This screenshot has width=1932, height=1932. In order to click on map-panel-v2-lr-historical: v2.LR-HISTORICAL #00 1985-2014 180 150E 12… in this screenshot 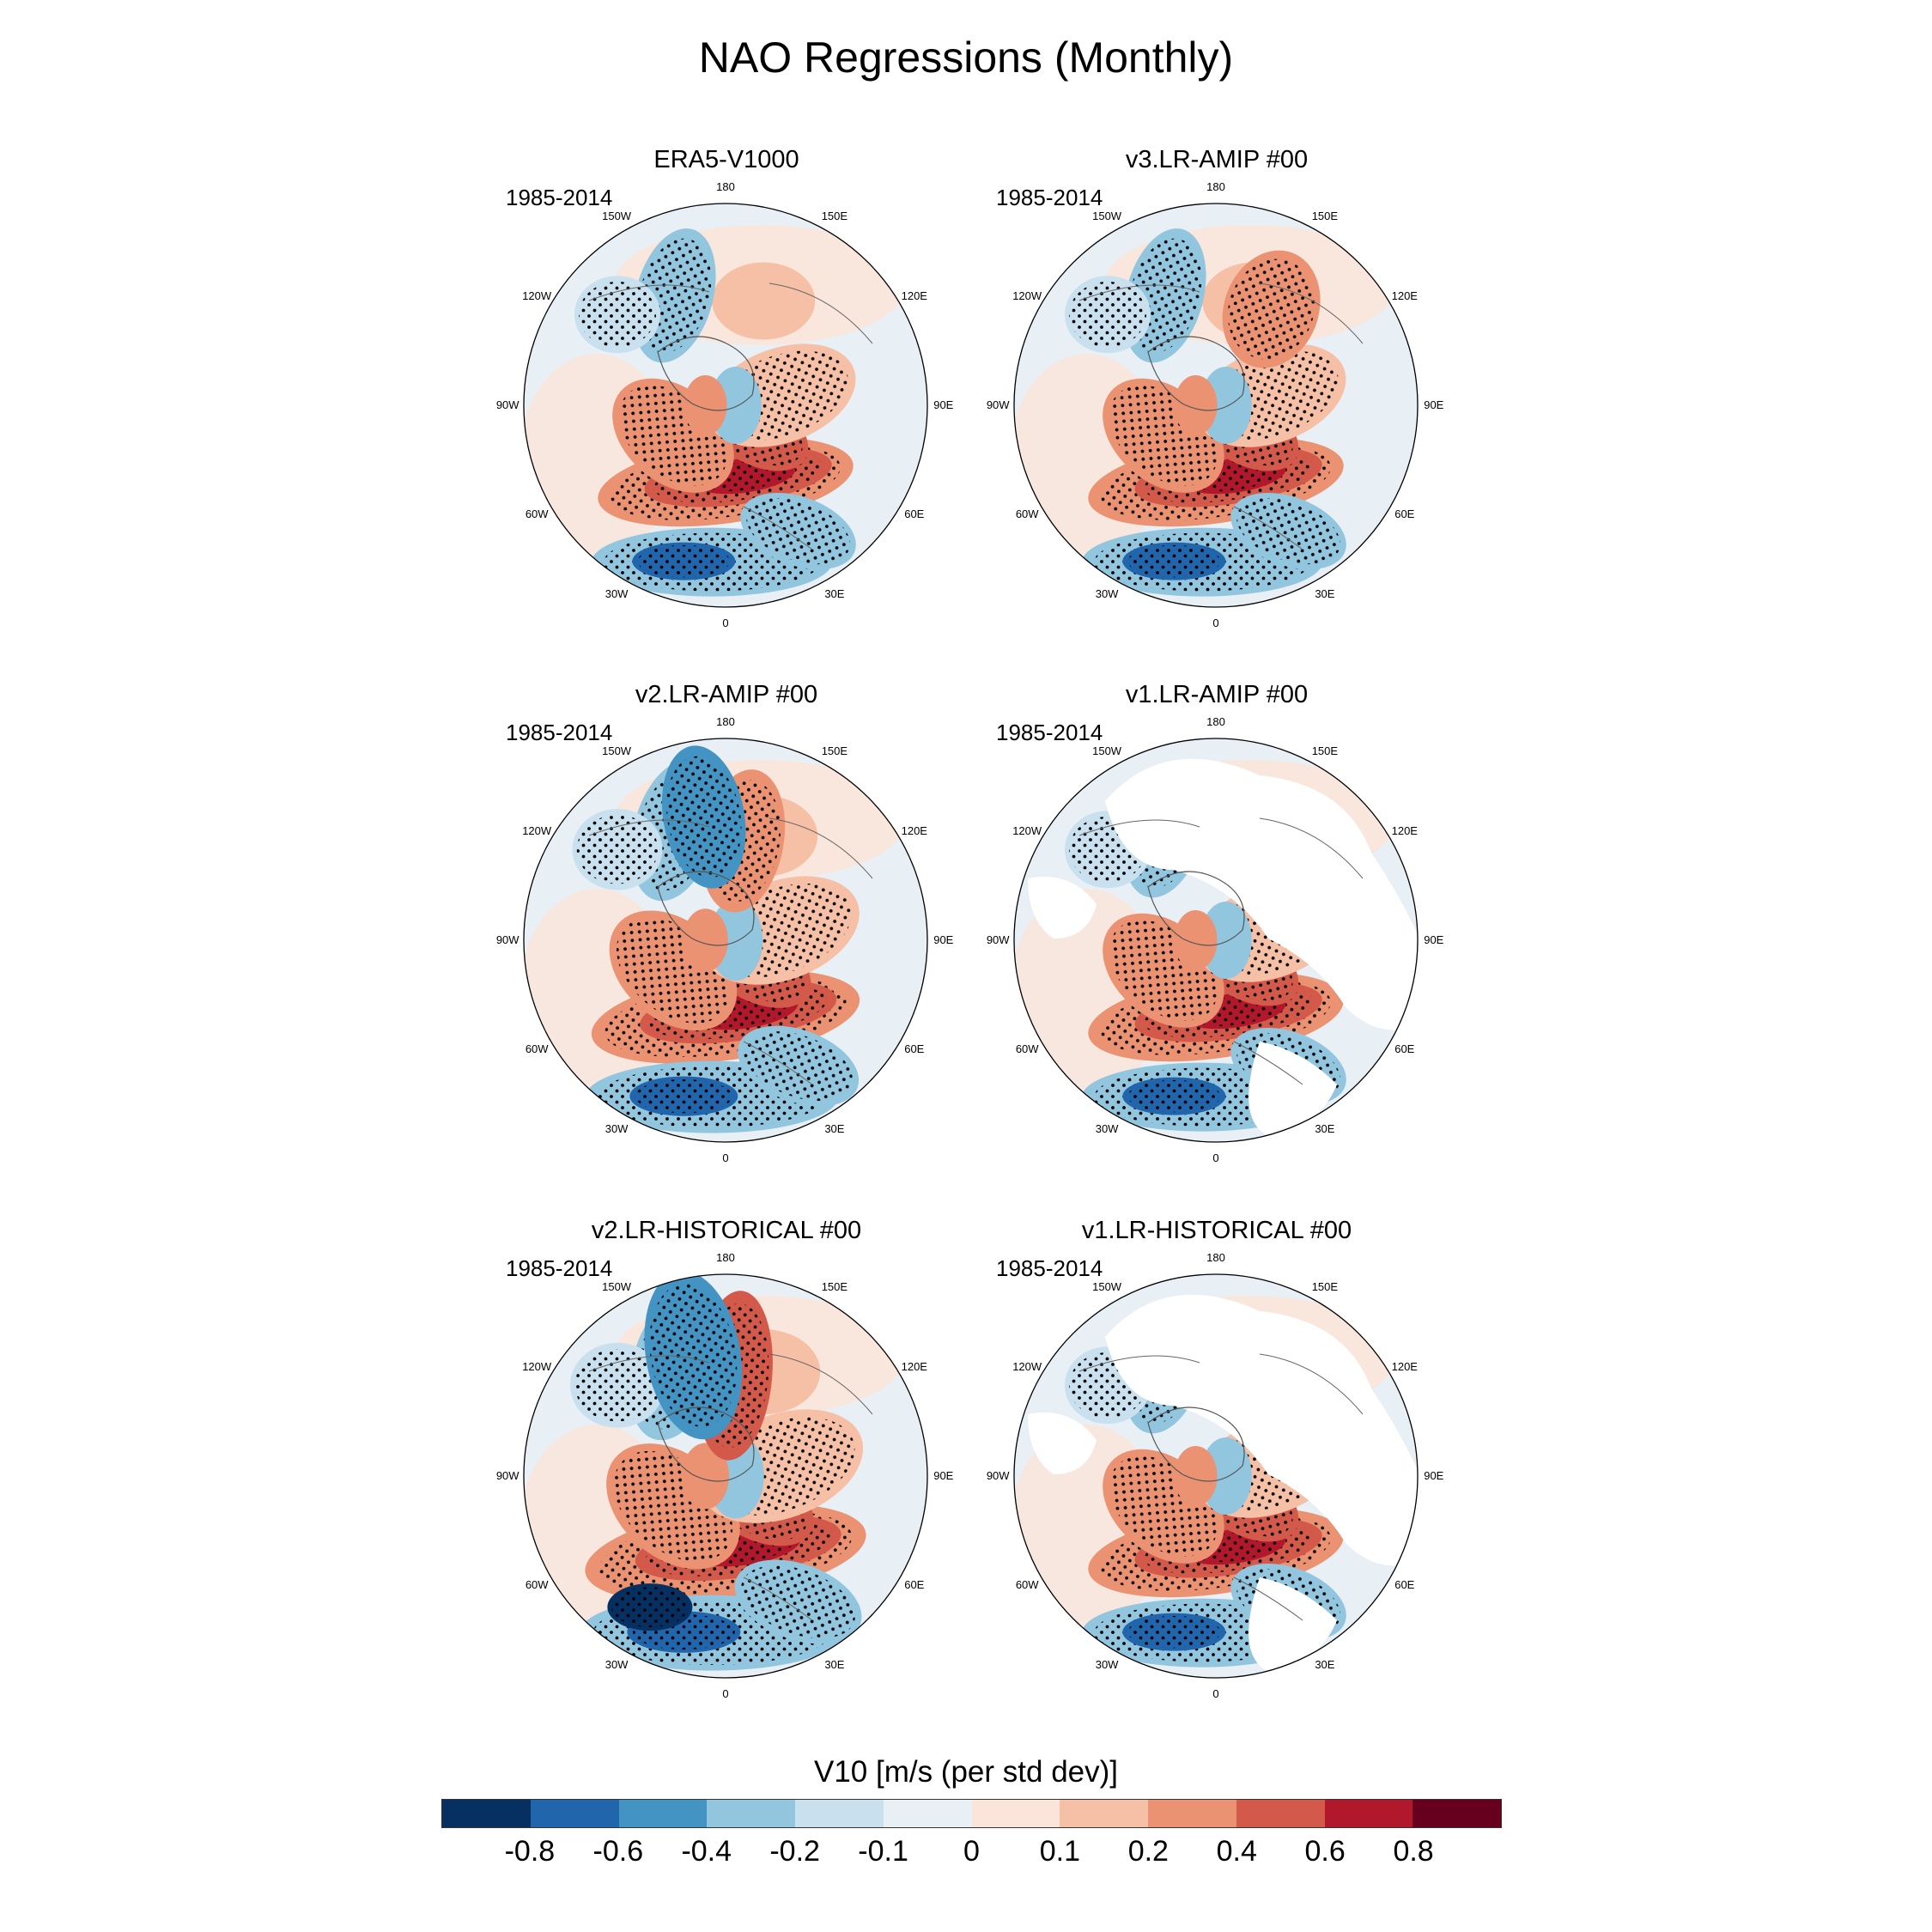, I will do `click(726, 1466)`.